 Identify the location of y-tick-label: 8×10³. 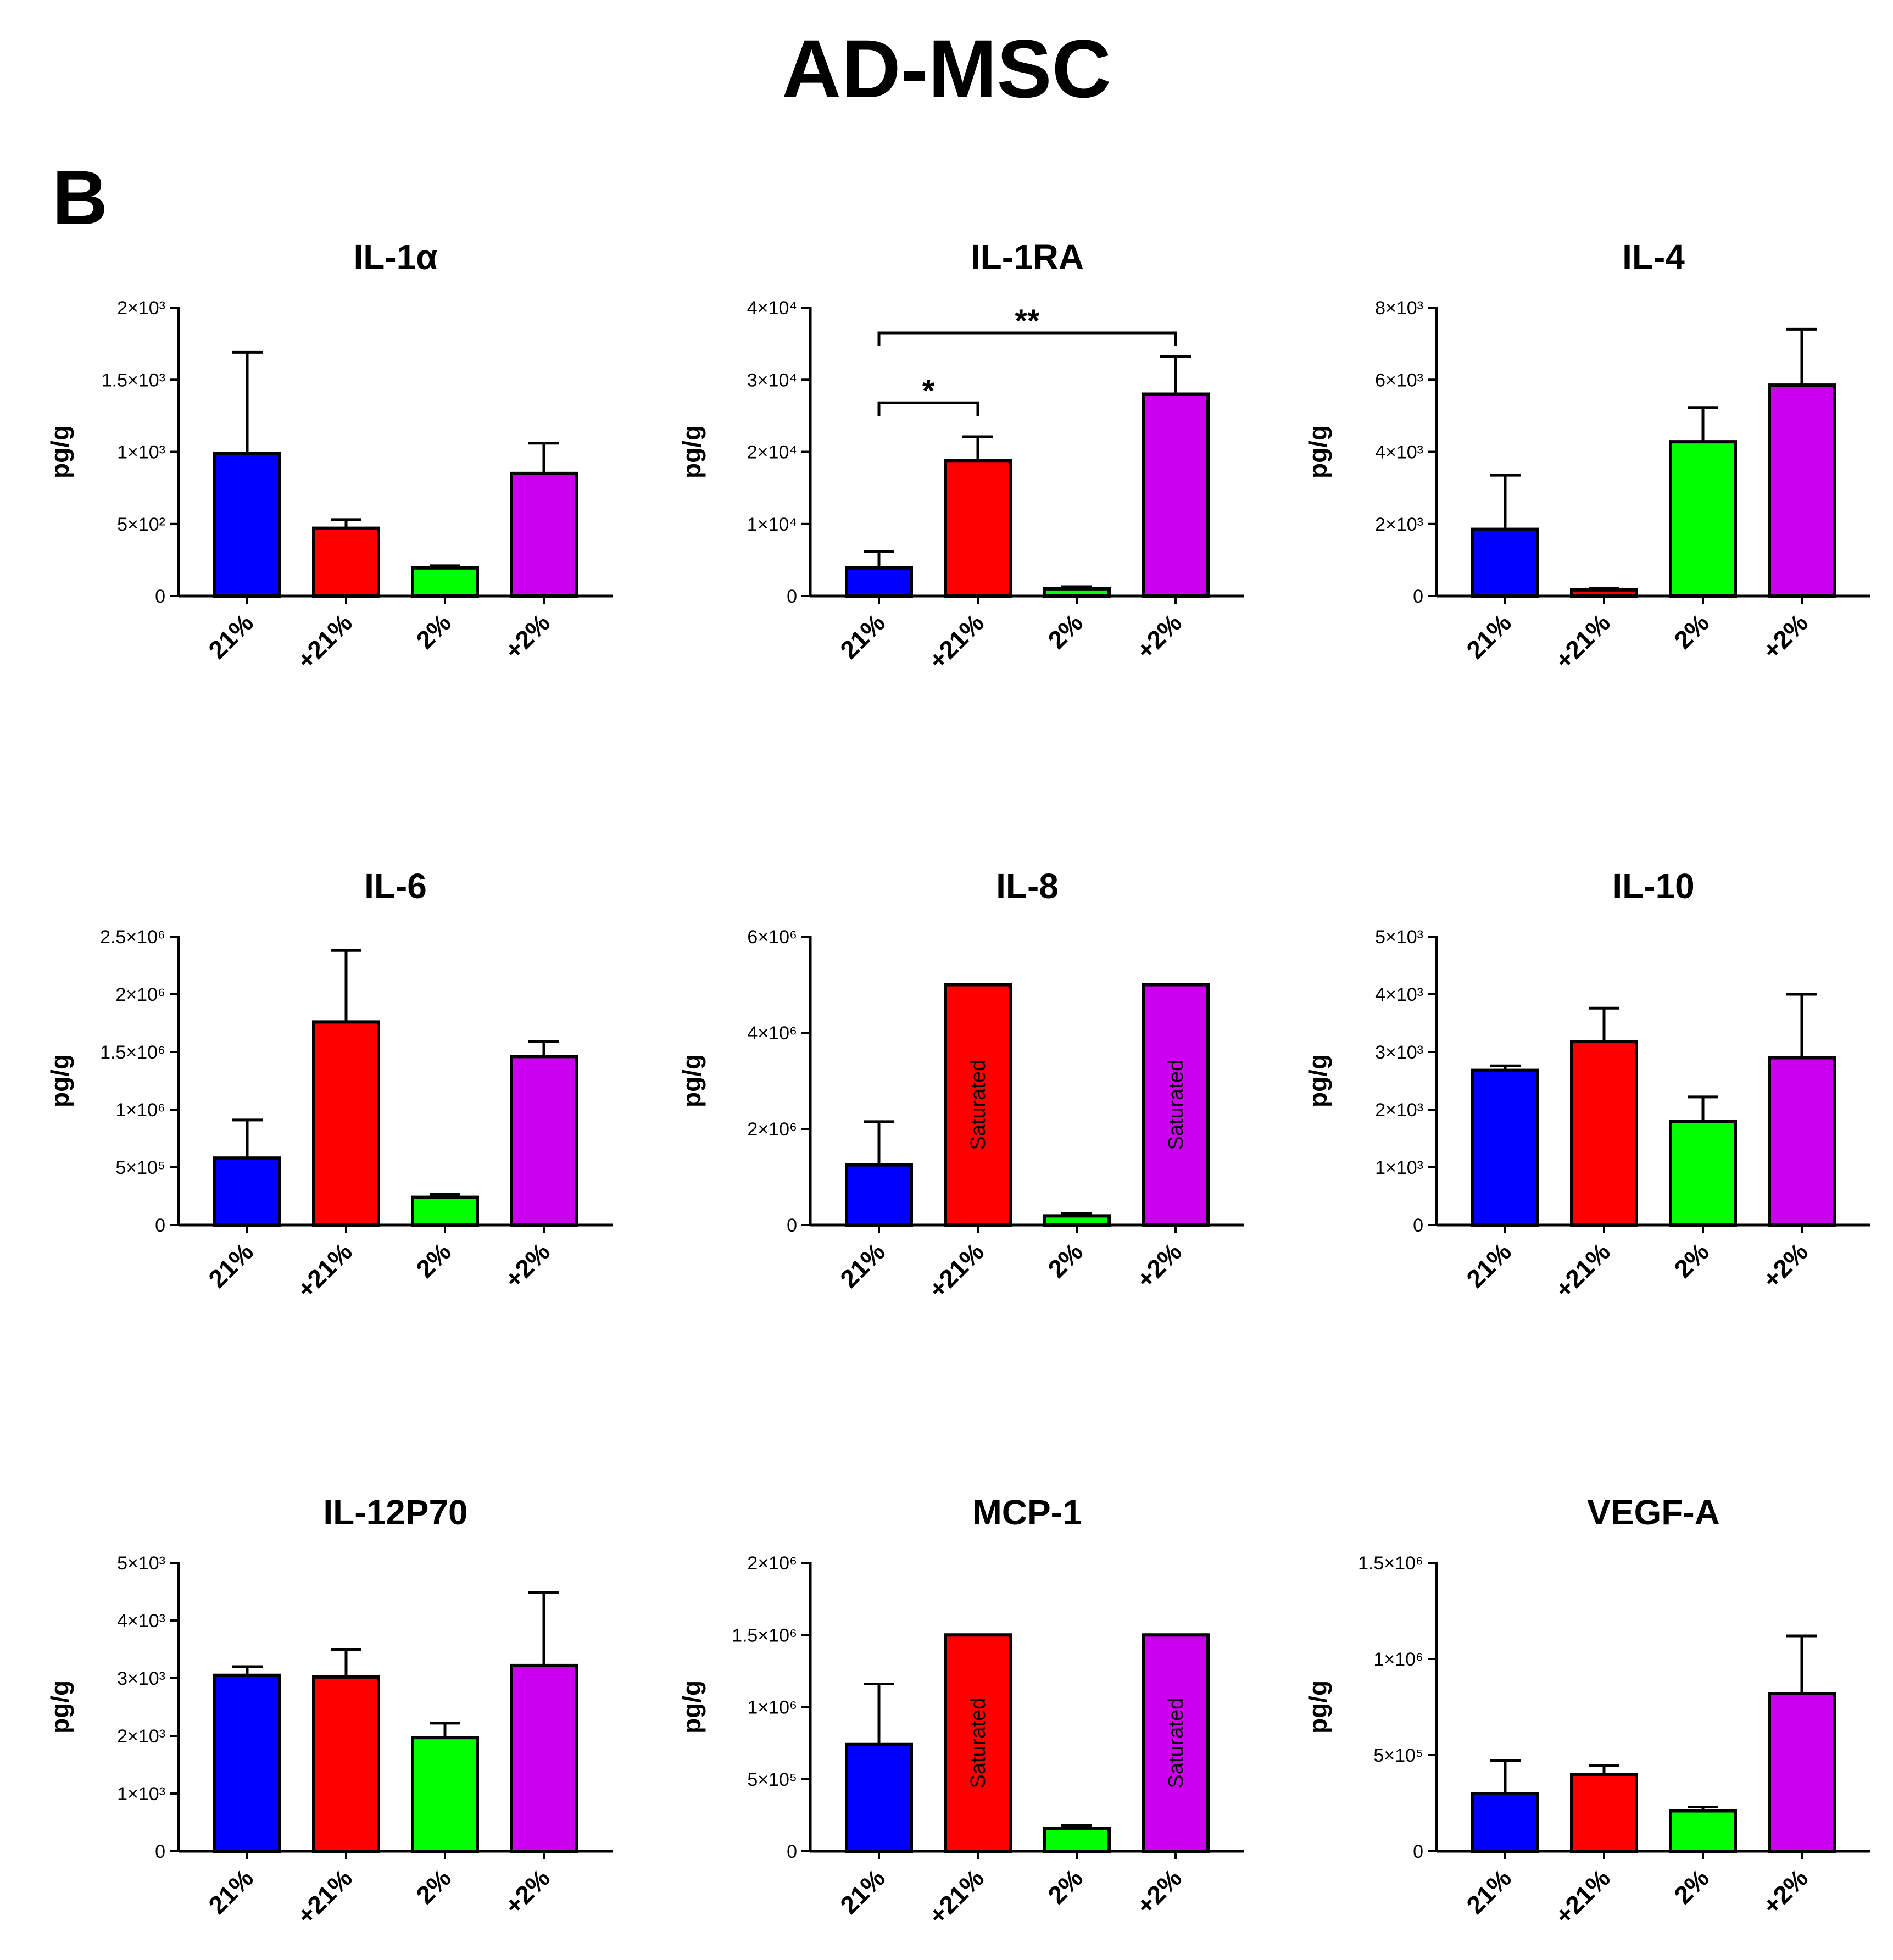
(1399, 308).